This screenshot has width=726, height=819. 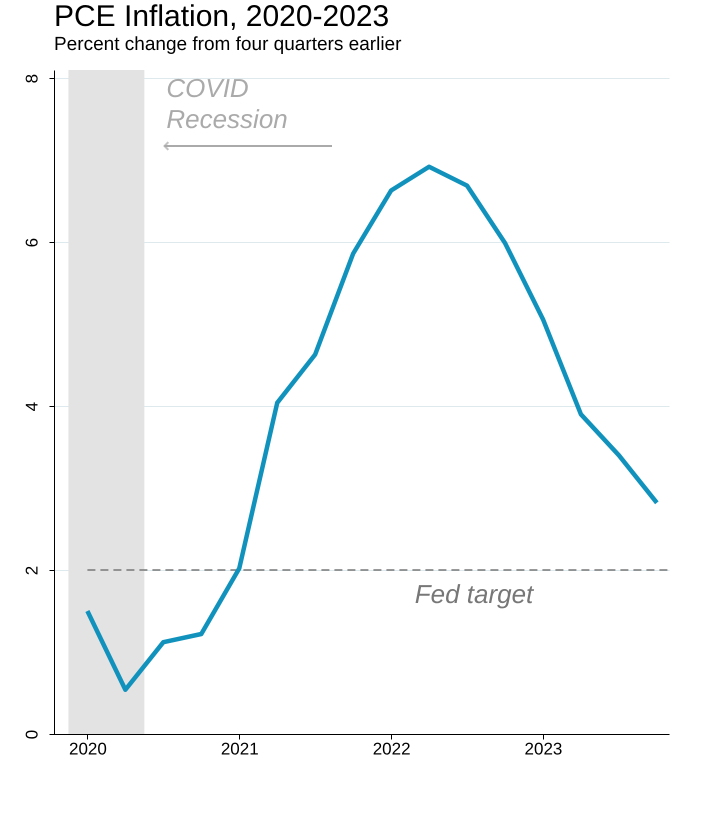 What do you see at coordinates (227, 103) in the screenshot?
I see `band-label: COVID Recession` at bounding box center [227, 103].